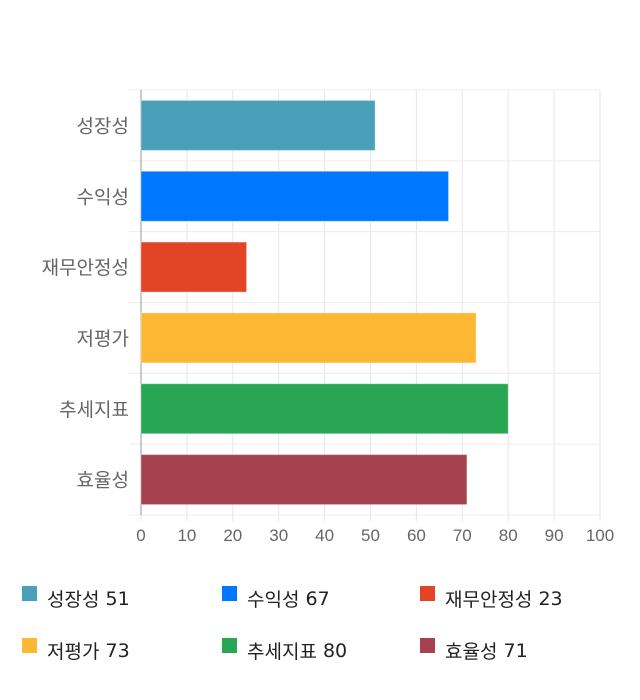 The height and width of the screenshot is (700, 640). I want to click on legend-item: 수익성 67, so click(276, 598).